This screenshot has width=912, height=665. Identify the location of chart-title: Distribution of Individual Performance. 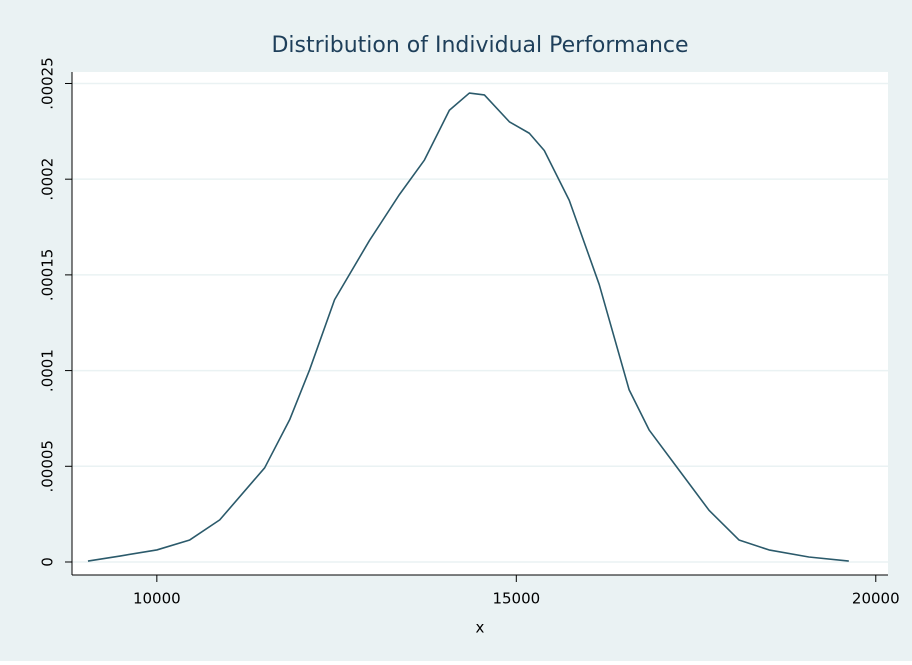
(479, 45).